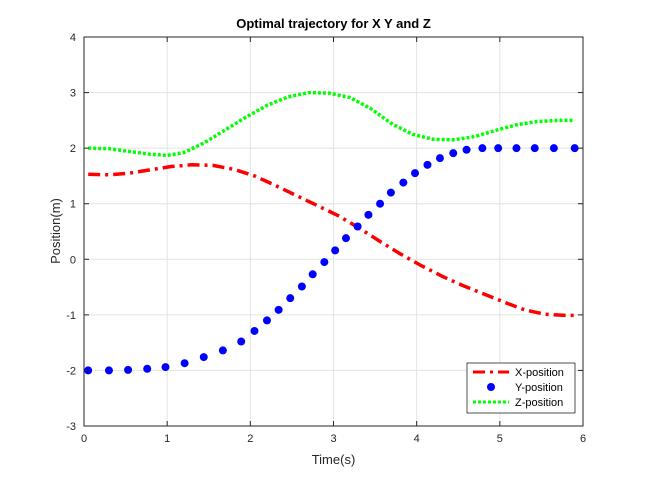  What do you see at coordinates (539, 373) in the screenshot?
I see `legend-label-x-position: X-position` at bounding box center [539, 373].